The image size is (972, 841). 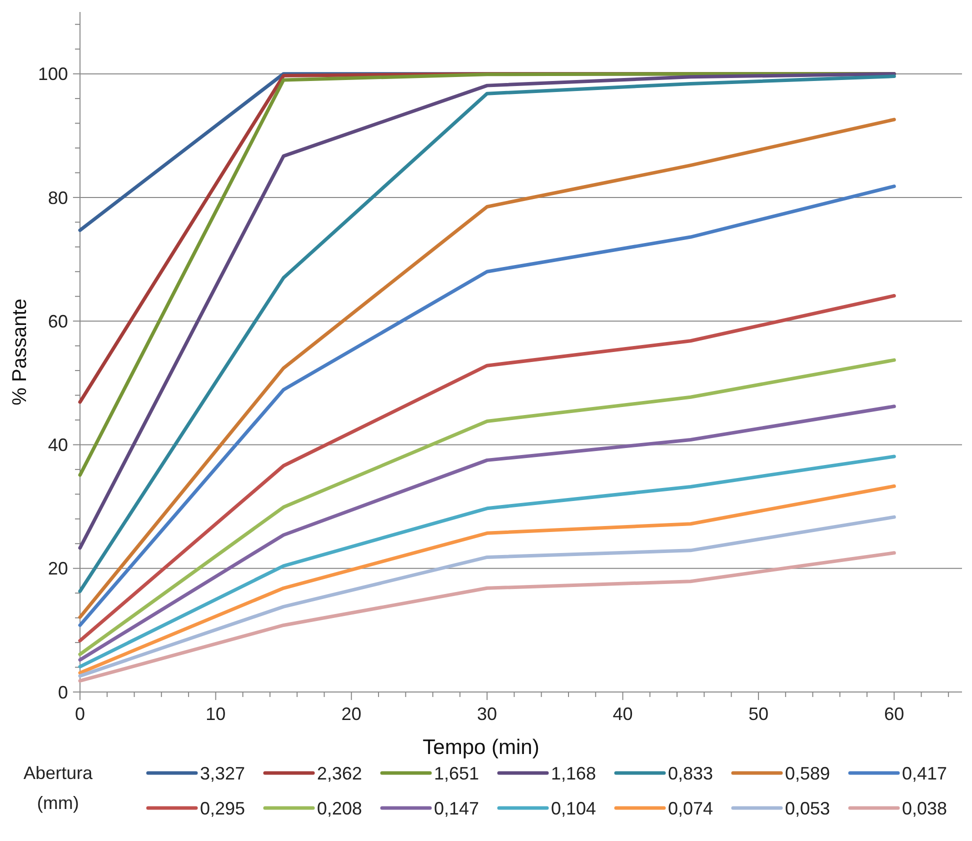 I want to click on x-tick-label: 50, so click(x=758, y=714).